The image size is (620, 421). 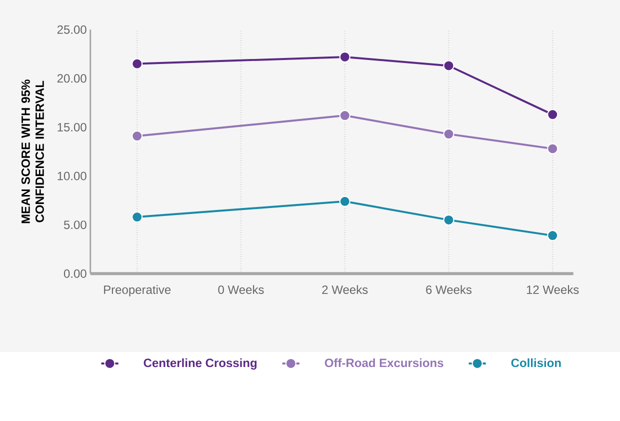 What do you see at coordinates (449, 289) in the screenshot?
I see `x-tick-label: 6 Weeks` at bounding box center [449, 289].